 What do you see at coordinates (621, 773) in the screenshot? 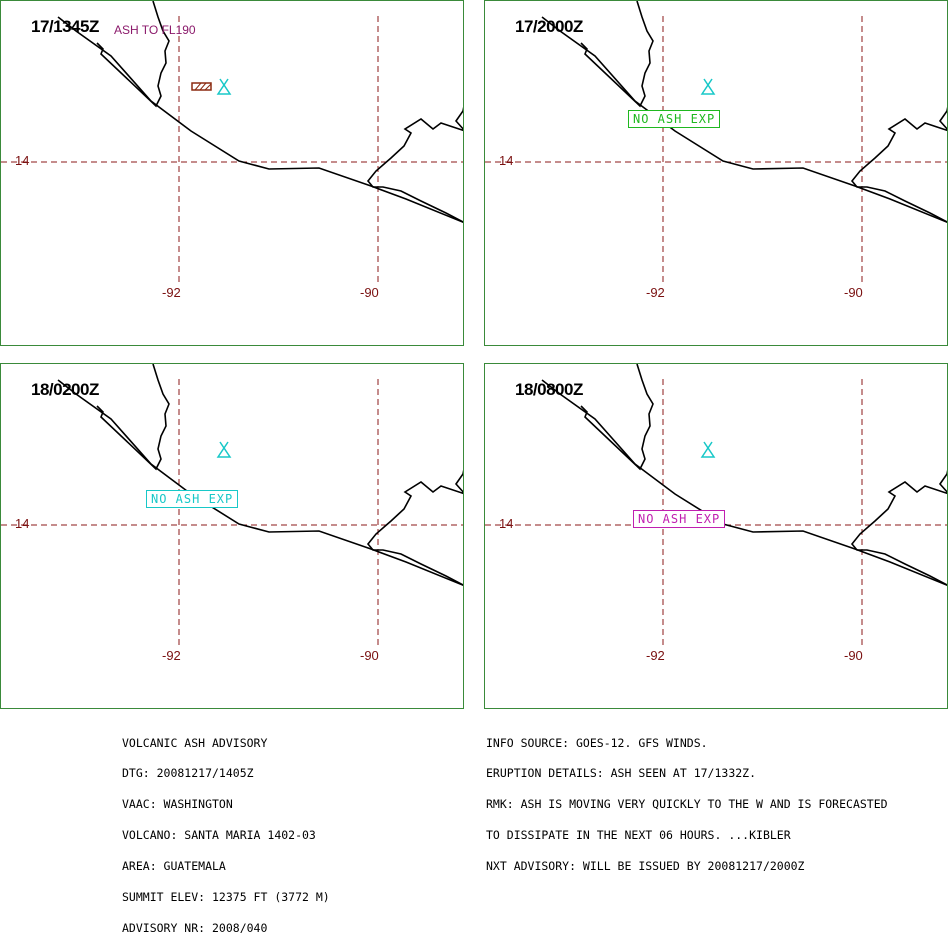
I see `advisory-line: ERUPTION DETAILS: ASH SEEN AT 17/1332Z.` at bounding box center [621, 773].